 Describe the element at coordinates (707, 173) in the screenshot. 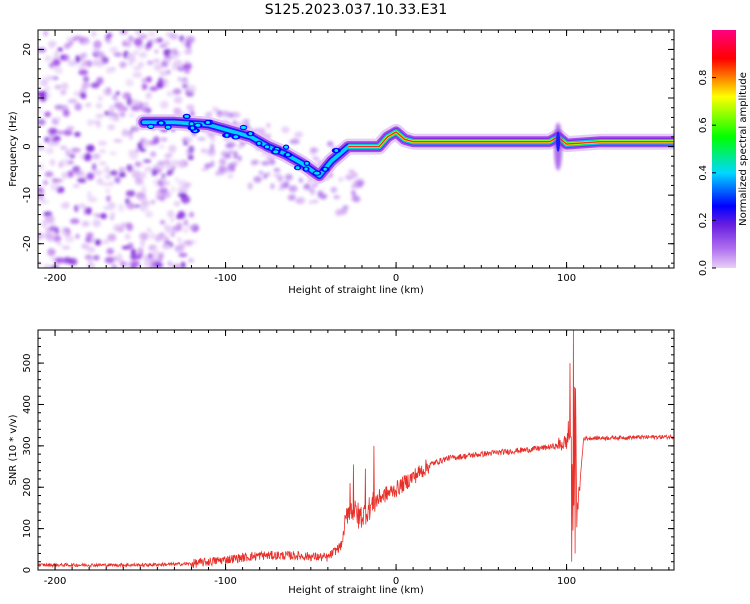

I see `colorbar-ticks: 0.0 0.2 0.4 0.6 0.8` at that location.